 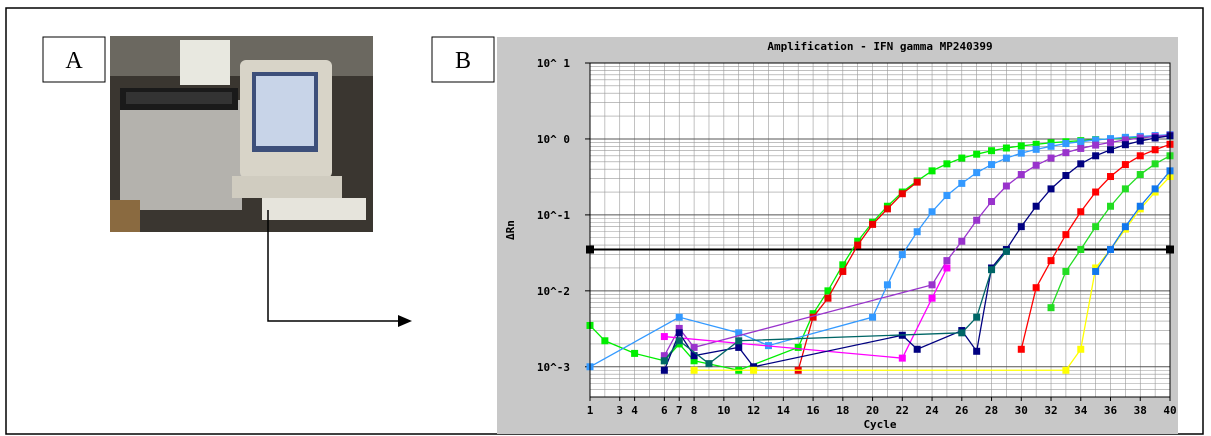 What do you see at coordinates (553, 367) in the screenshot?
I see `y-tick-label: 10^-3` at bounding box center [553, 367].